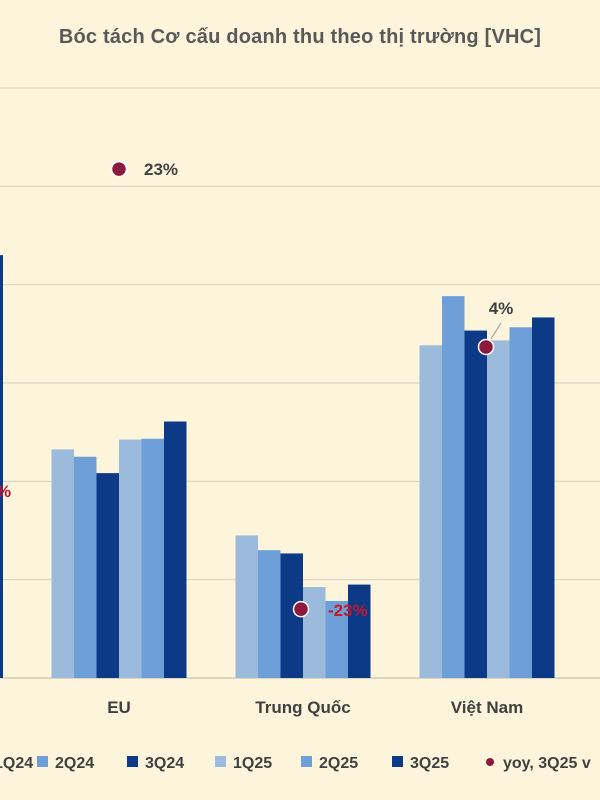 The image size is (600, 800). Describe the element at coordinates (314, 632) in the screenshot. I see `bar-1Q25-Trung Quốc` at that location.